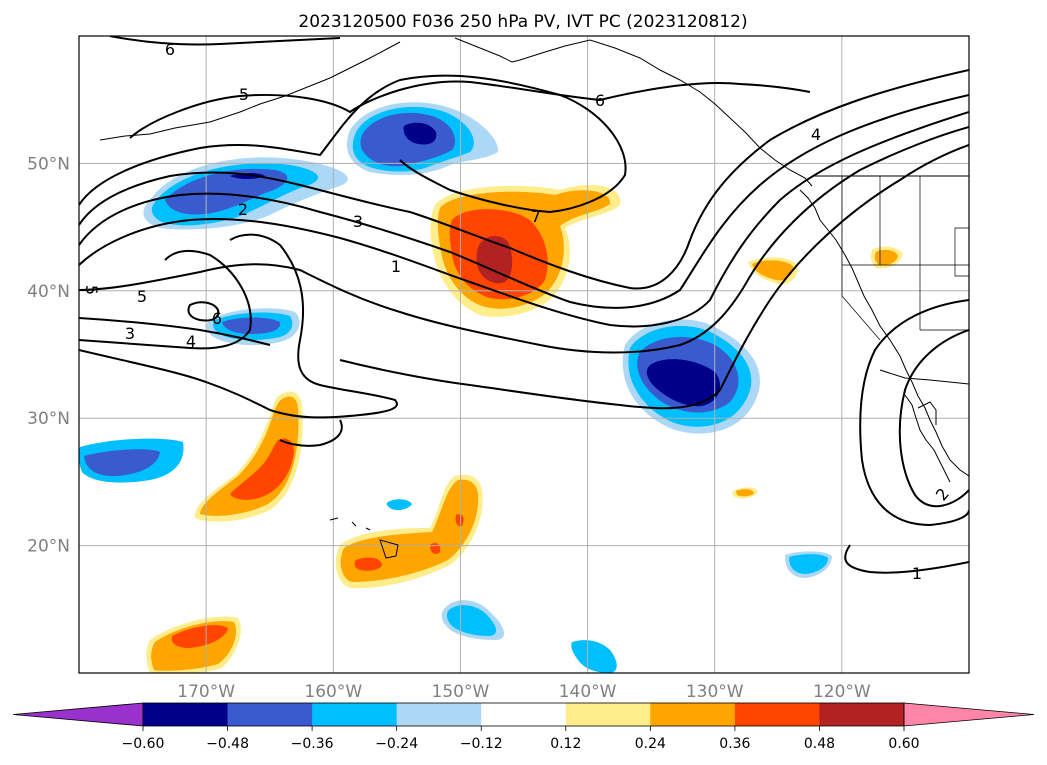  Describe the element at coordinates (524, 692) in the screenshot. I see `longitude-tick-labels: 170°W 160°W 150°W 140°W 130°W 120°W` at that location.